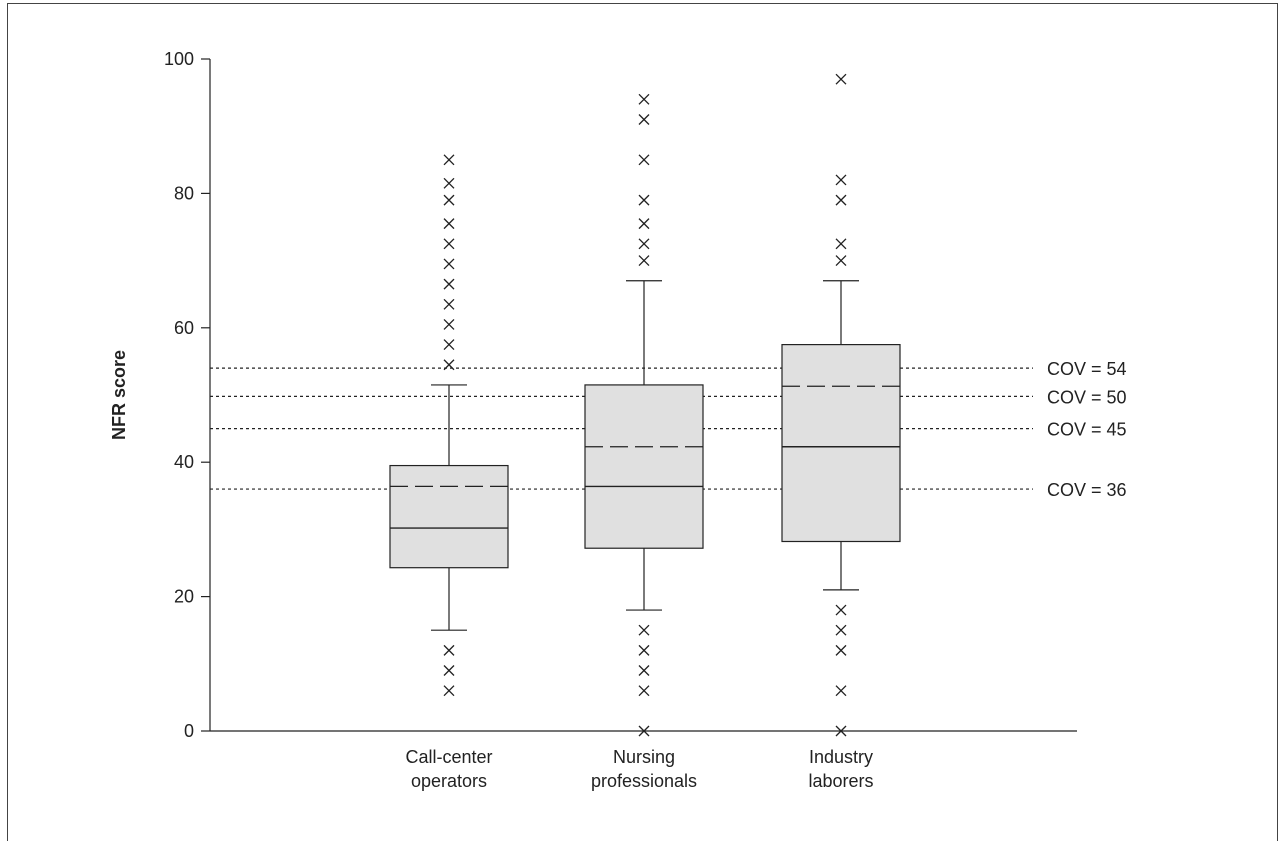  What do you see at coordinates (184, 597) in the screenshot?
I see `y-tick-label: 20` at bounding box center [184, 597].